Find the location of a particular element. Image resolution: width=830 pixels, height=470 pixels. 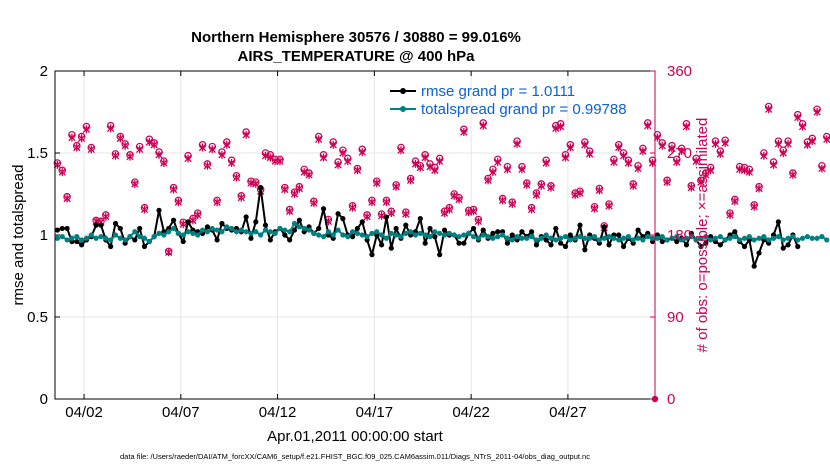

x-tick-label: 04/02 is located at coordinates (84, 412).